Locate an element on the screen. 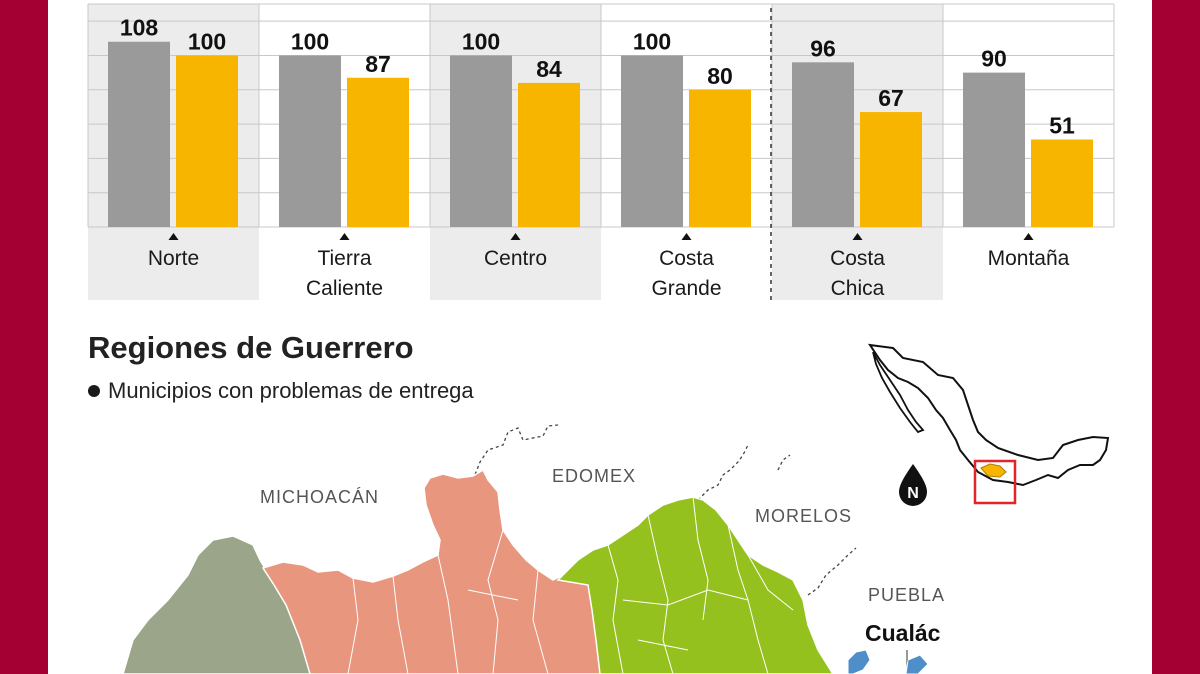 Image resolution: width=1200 pixels, height=674 pixels. centro-internal-lines is located at coordinates (448, 601).